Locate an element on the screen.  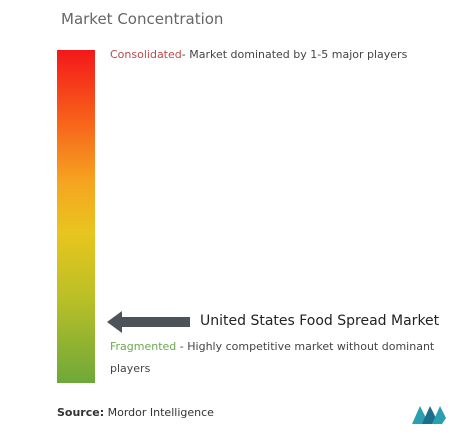
logo-mid is located at coordinates (429, 415).